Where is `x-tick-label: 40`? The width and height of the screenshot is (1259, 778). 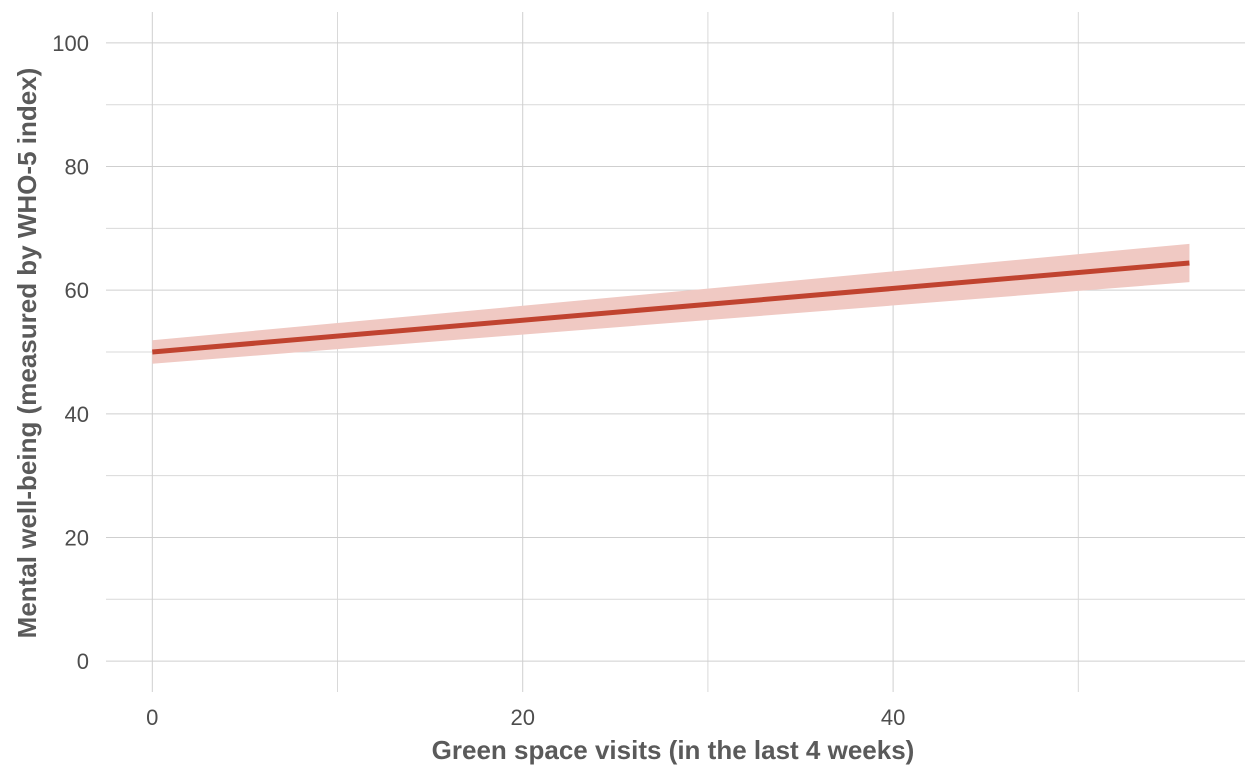 x-tick-label: 40 is located at coordinates (893, 717).